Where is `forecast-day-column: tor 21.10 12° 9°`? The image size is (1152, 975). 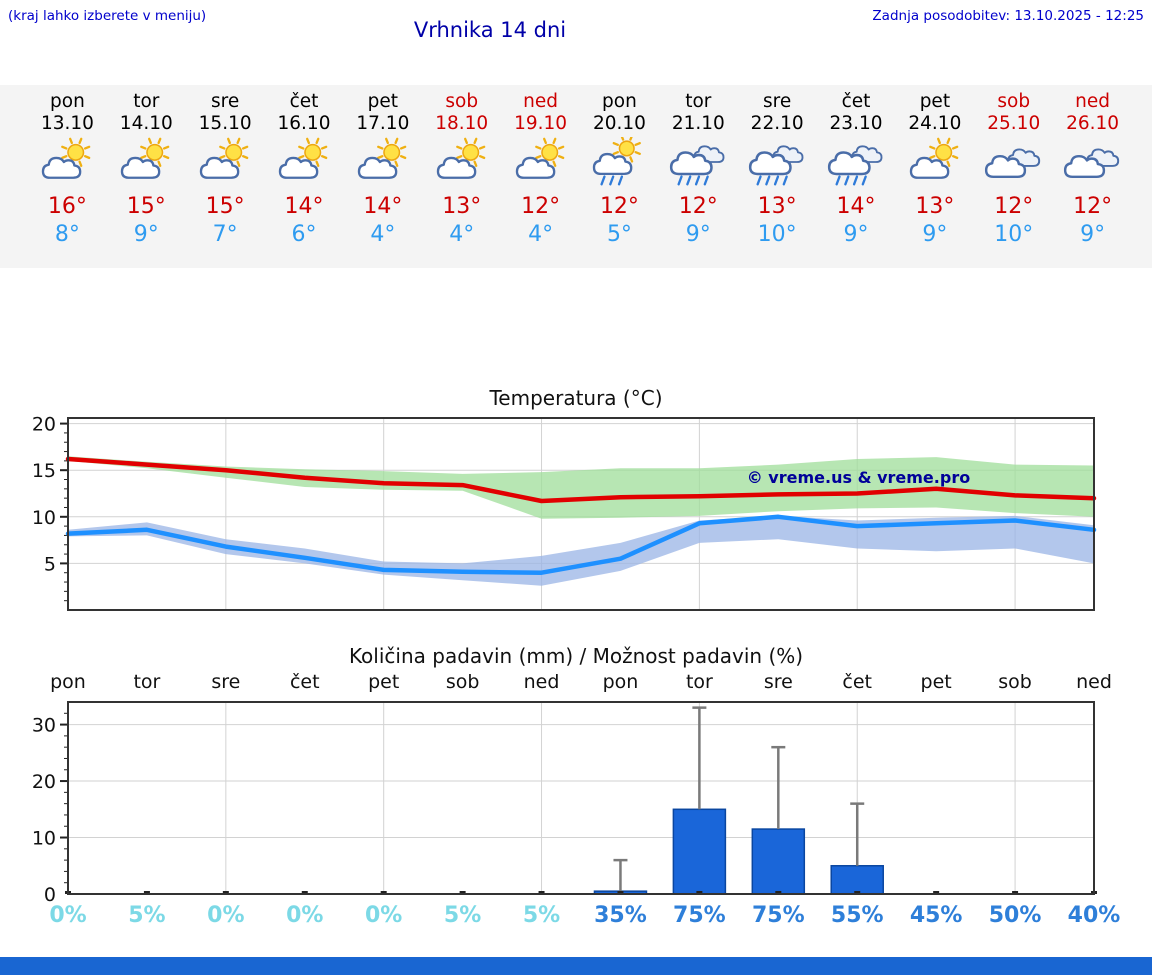 forecast-day-column: tor 21.10 12° 9° is located at coordinates (698, 176).